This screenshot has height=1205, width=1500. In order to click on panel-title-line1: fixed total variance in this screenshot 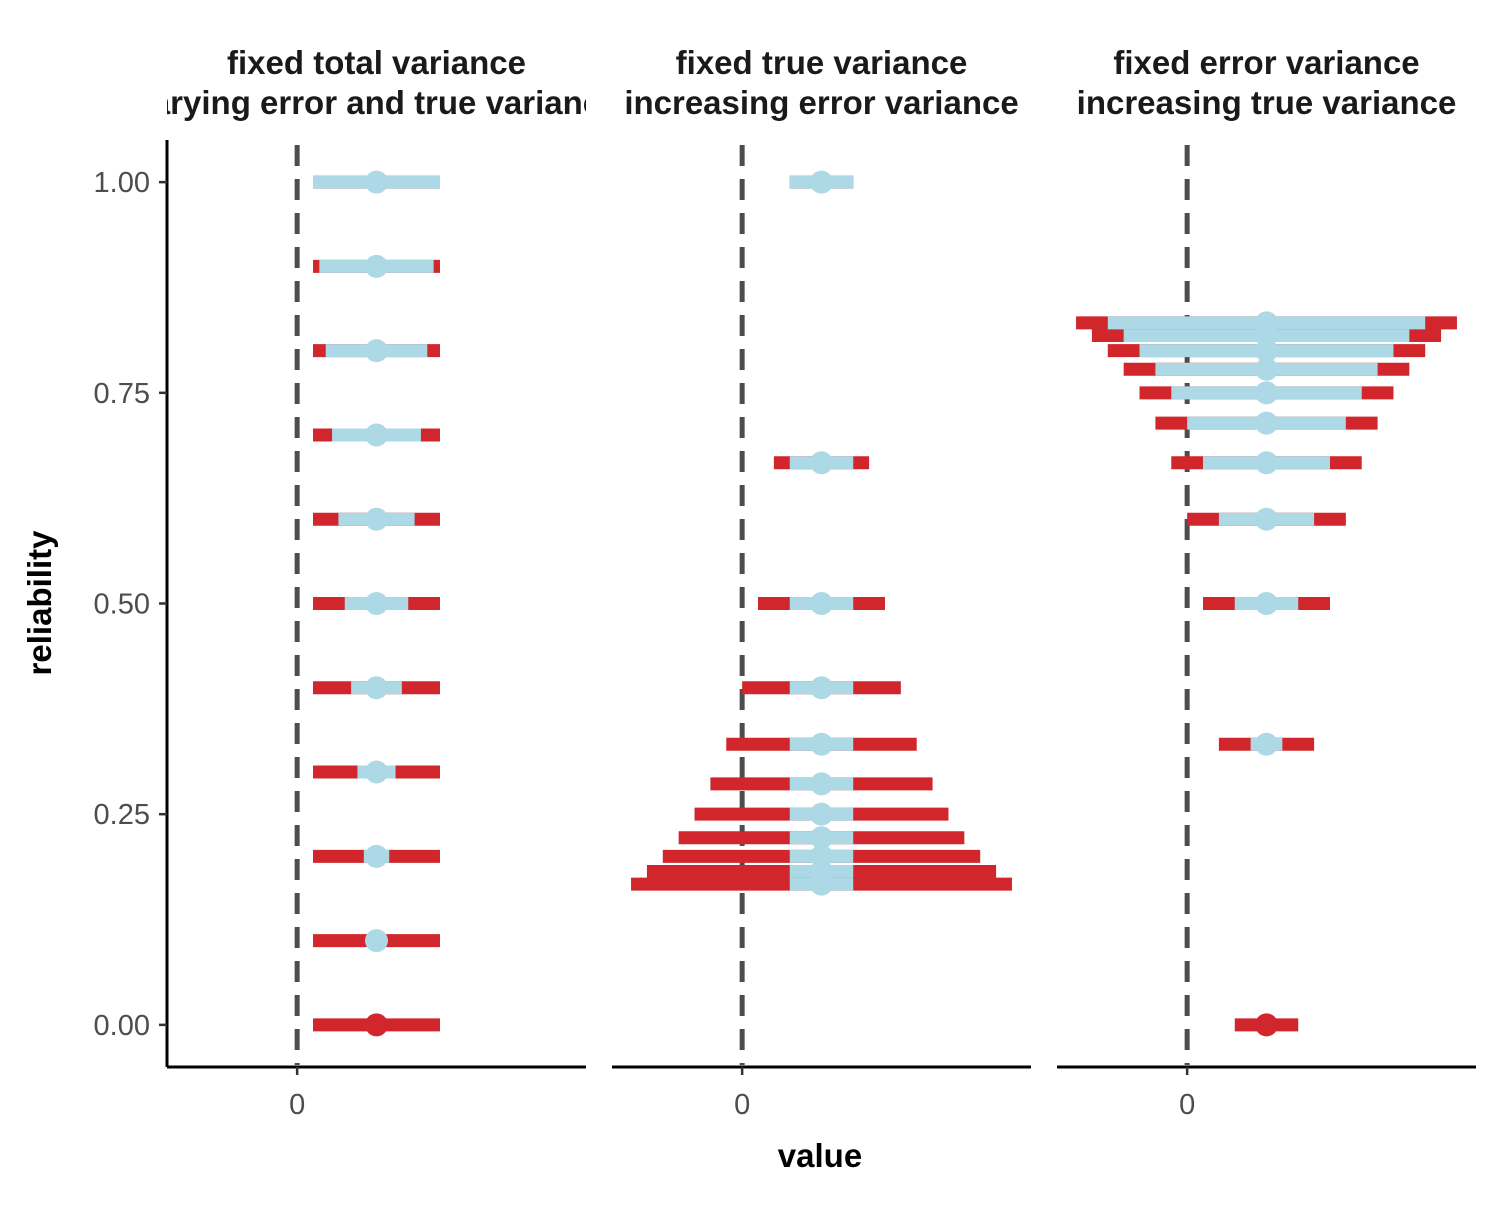, I will do `click(376, 62)`.